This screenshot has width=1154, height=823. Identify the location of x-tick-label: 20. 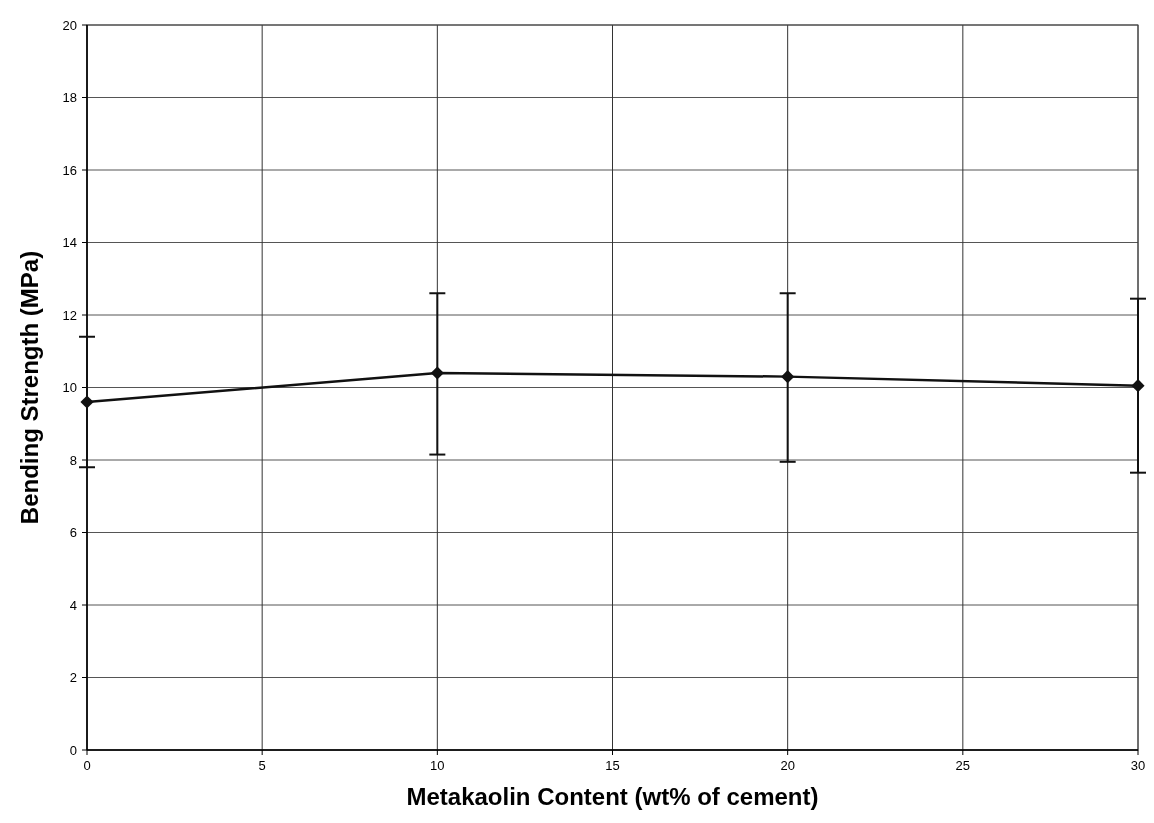
(787, 765).